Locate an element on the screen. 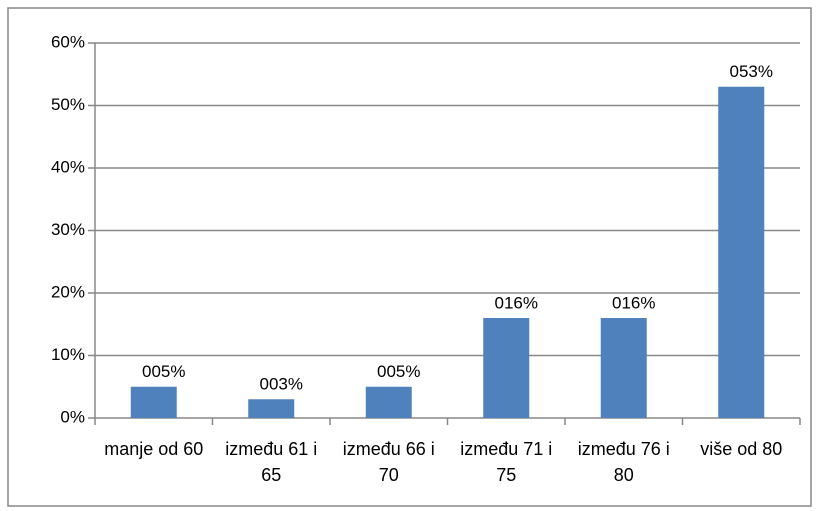 Image resolution: width=819 pixels, height=511 pixels. x-tick-label: između 66 i 70 is located at coordinates (388, 462).